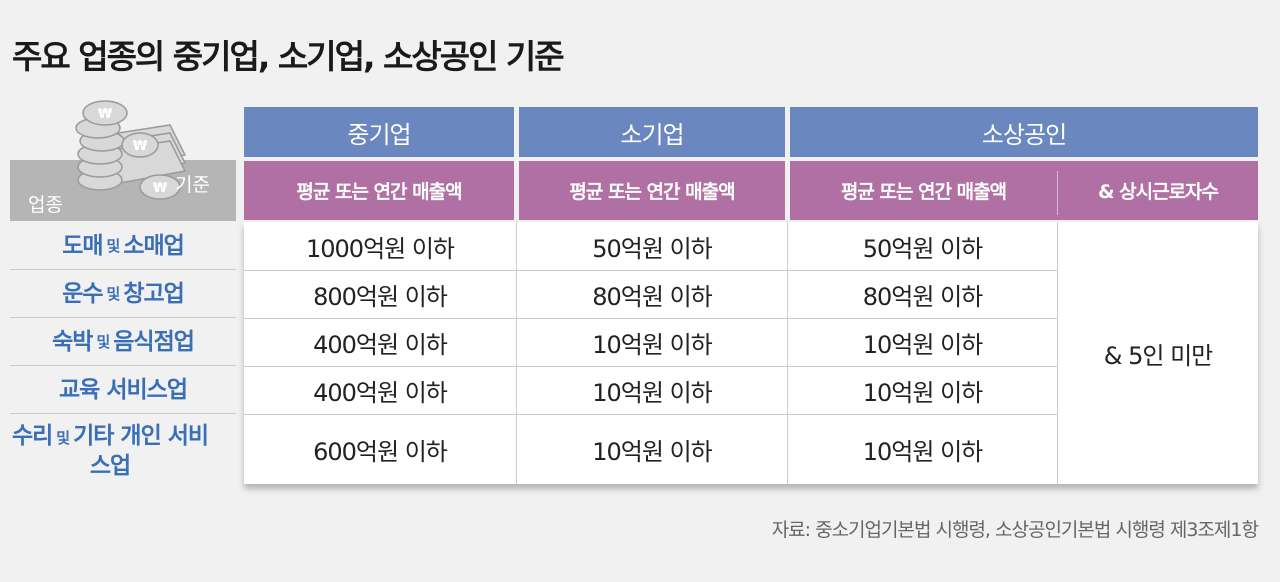 The image size is (1280, 582). I want to click on subheader-employees: & 상시근로자수, so click(1158, 192).